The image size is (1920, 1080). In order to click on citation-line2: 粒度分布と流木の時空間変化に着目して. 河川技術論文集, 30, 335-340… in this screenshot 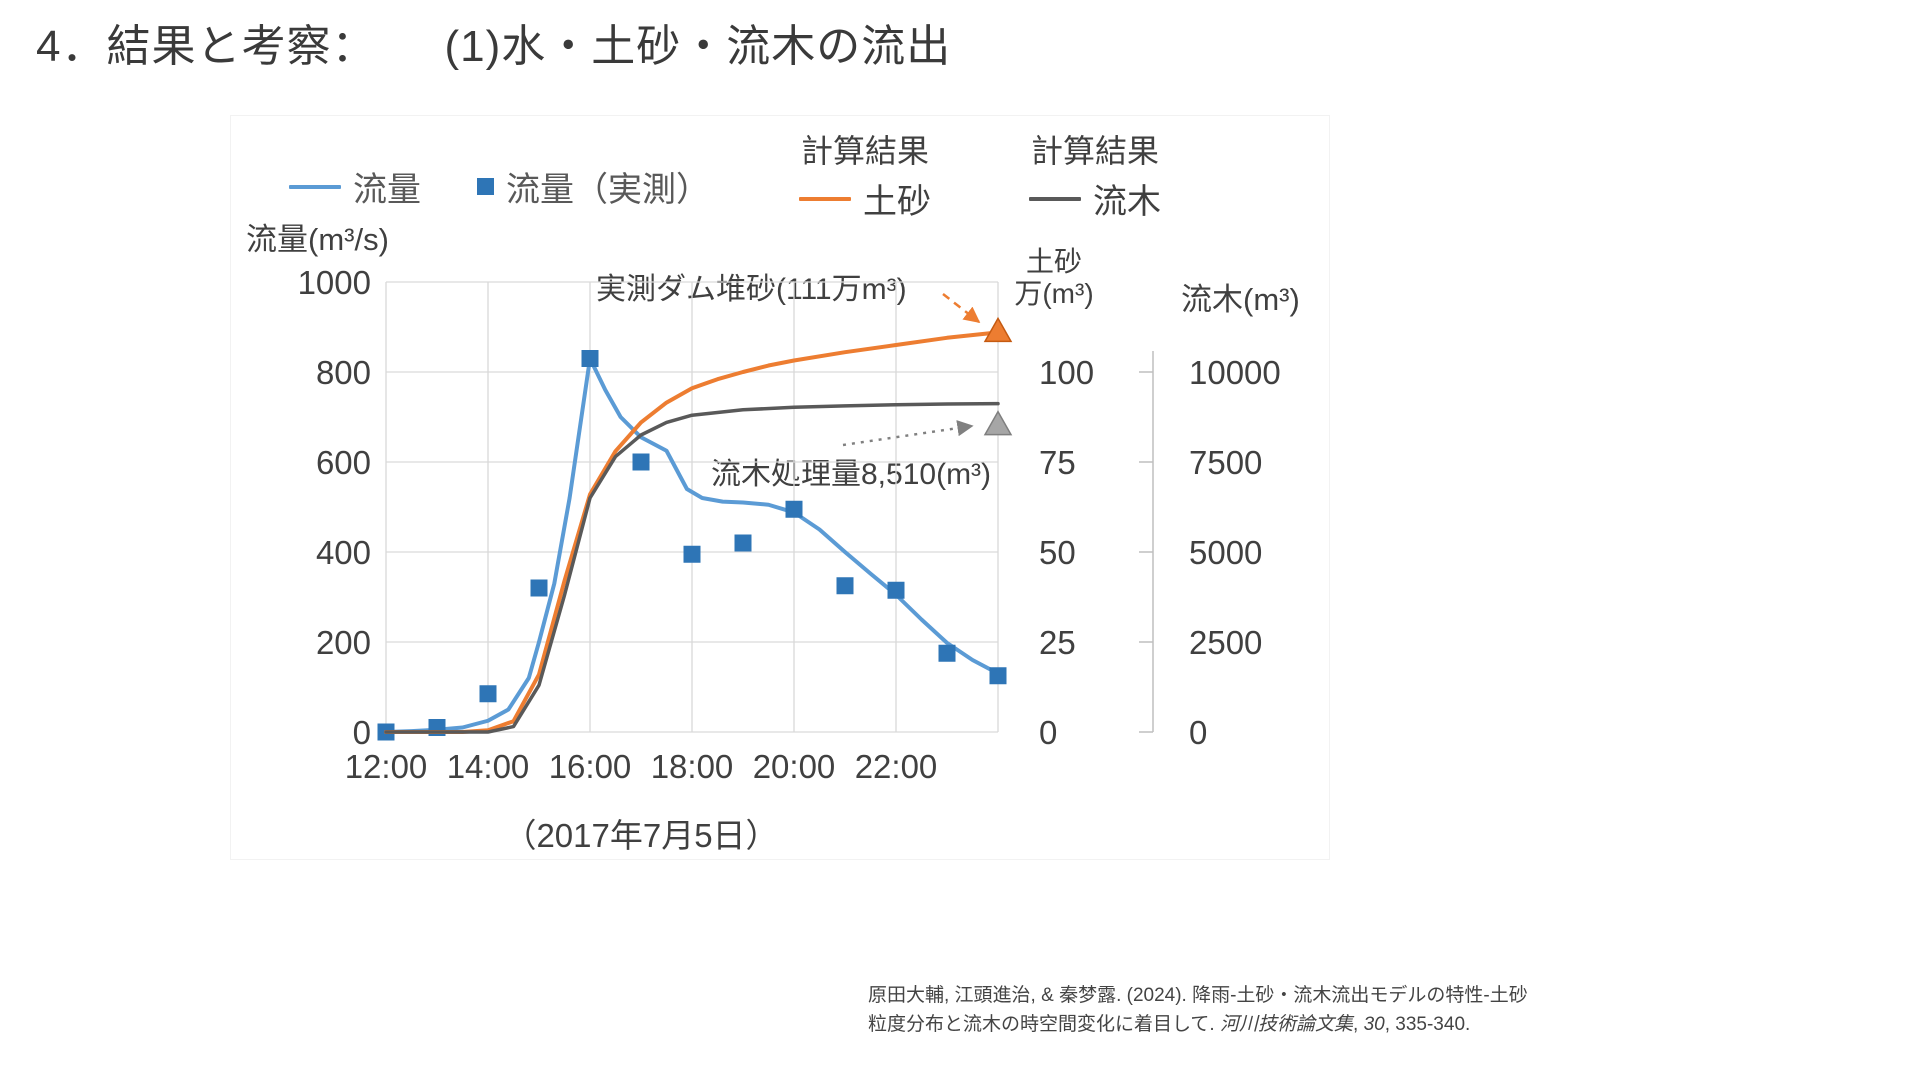, I will do `click(1169, 1024)`.